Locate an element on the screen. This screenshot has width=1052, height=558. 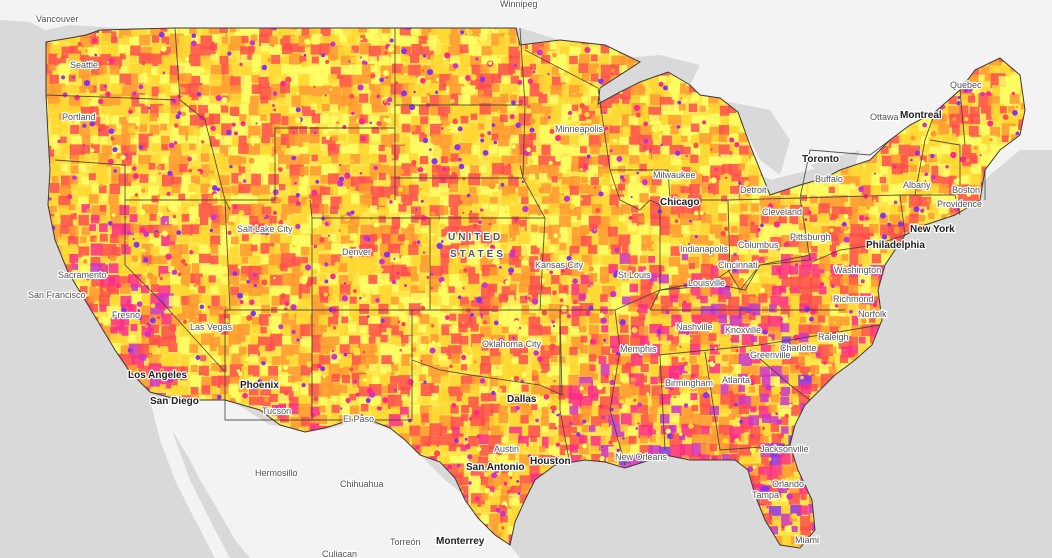
country-label-line2: STATES is located at coordinates (478, 254).